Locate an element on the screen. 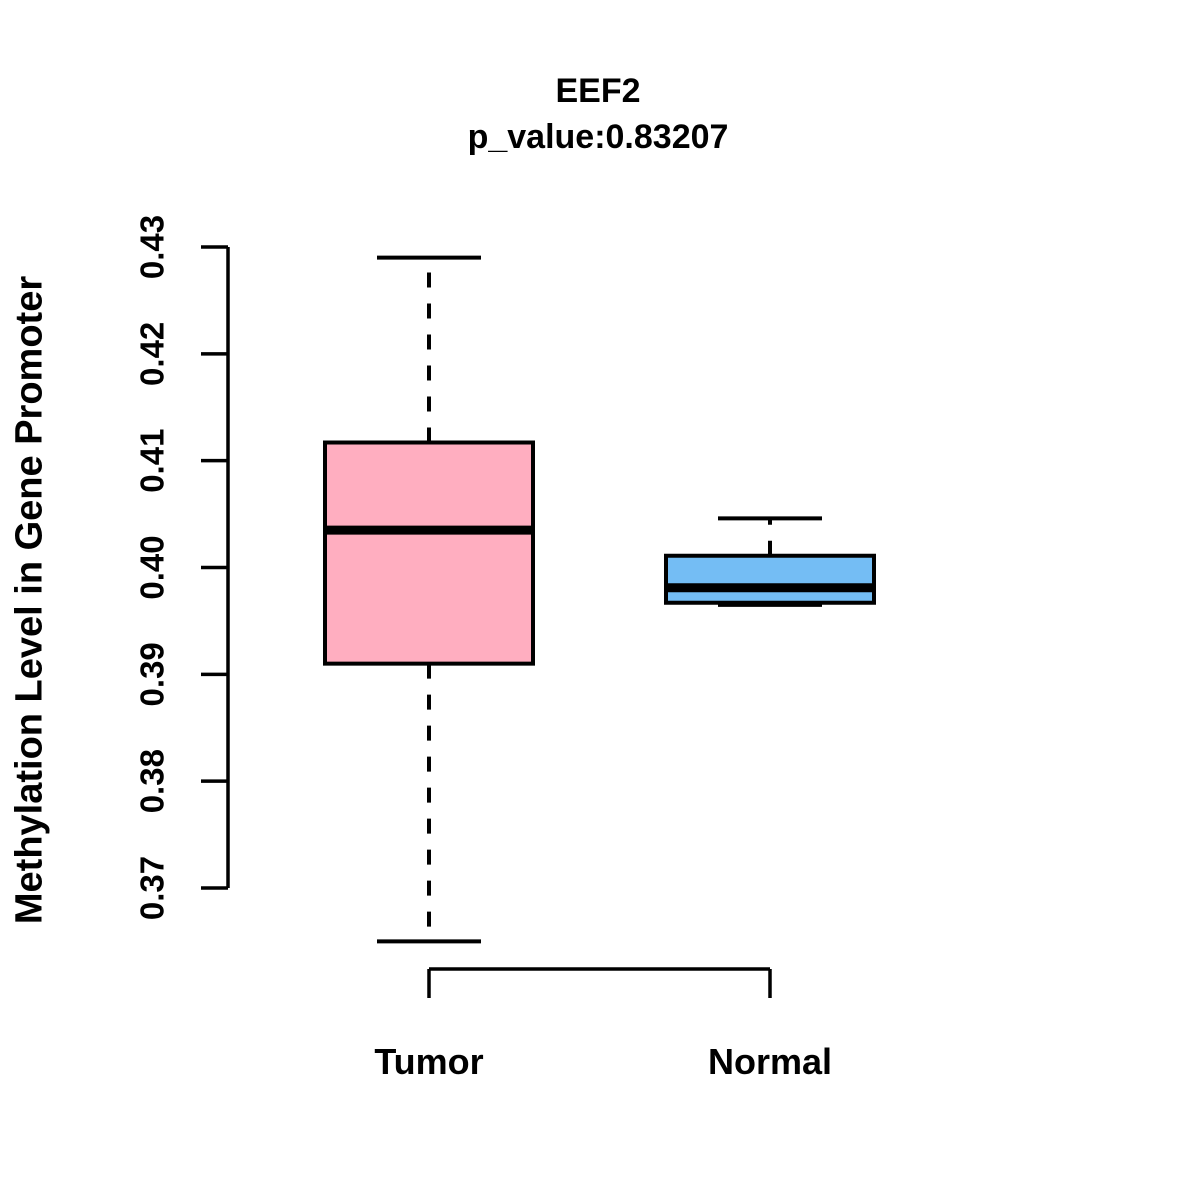 This screenshot has width=1200, height=1200. chart-title: EEF2 is located at coordinates (598, 91).